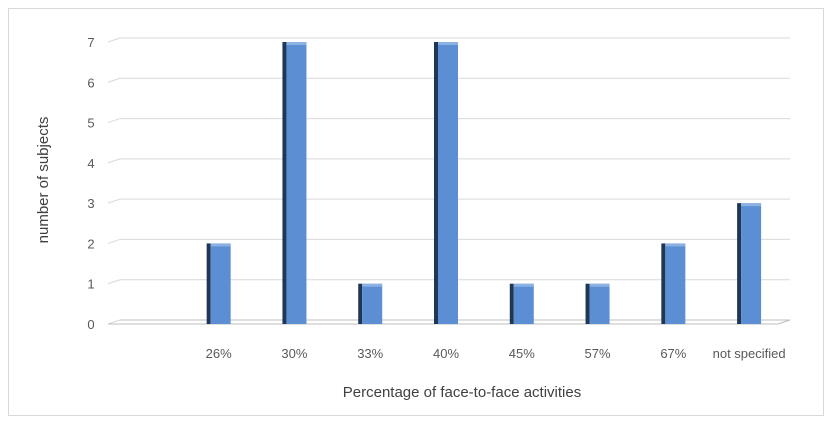 The height and width of the screenshot is (424, 832). I want to click on x-tick-label: not specified, so click(749, 353).